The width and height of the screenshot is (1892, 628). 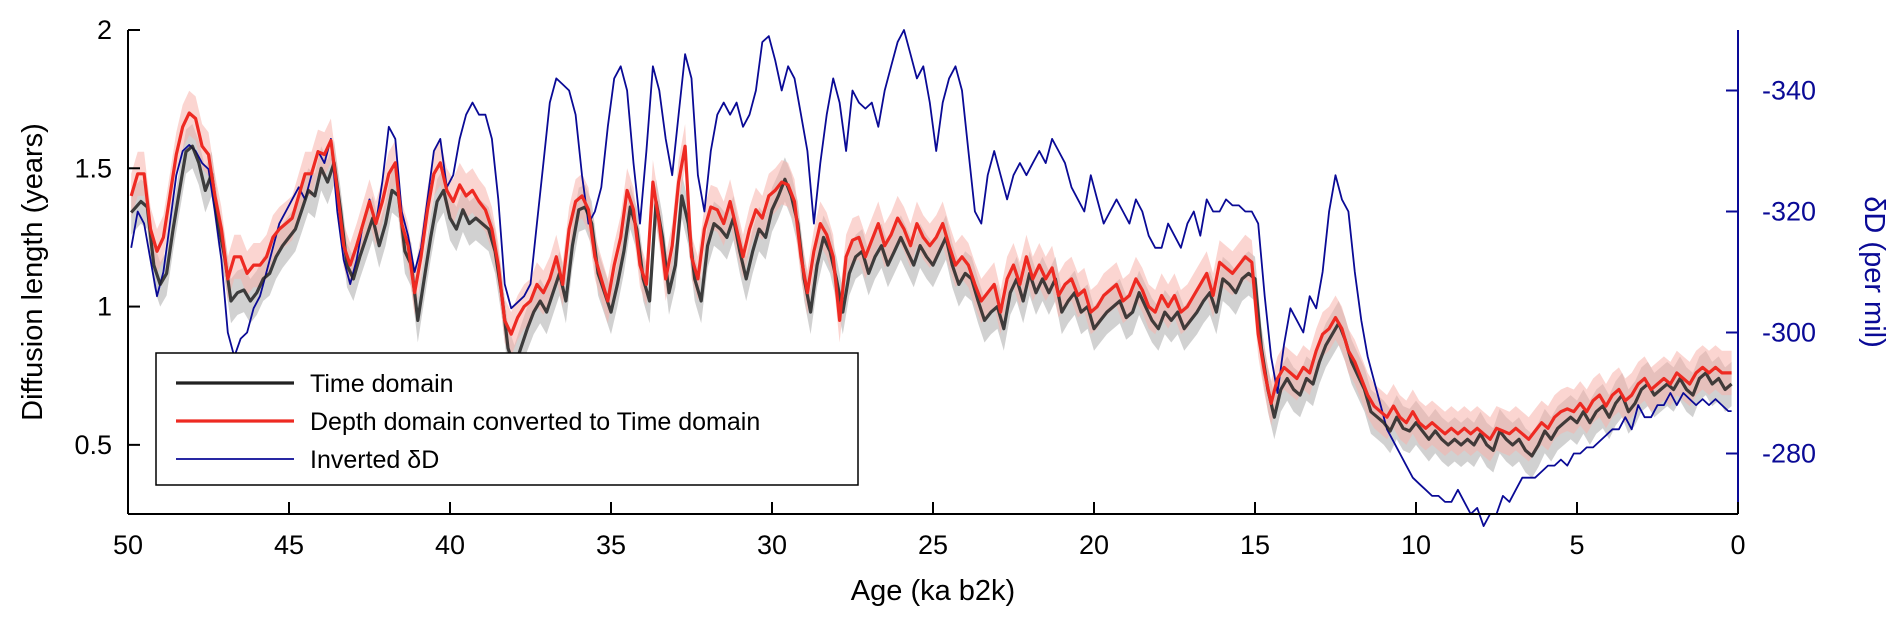 What do you see at coordinates (611, 545) in the screenshot?
I see `x-tick-label: 35` at bounding box center [611, 545].